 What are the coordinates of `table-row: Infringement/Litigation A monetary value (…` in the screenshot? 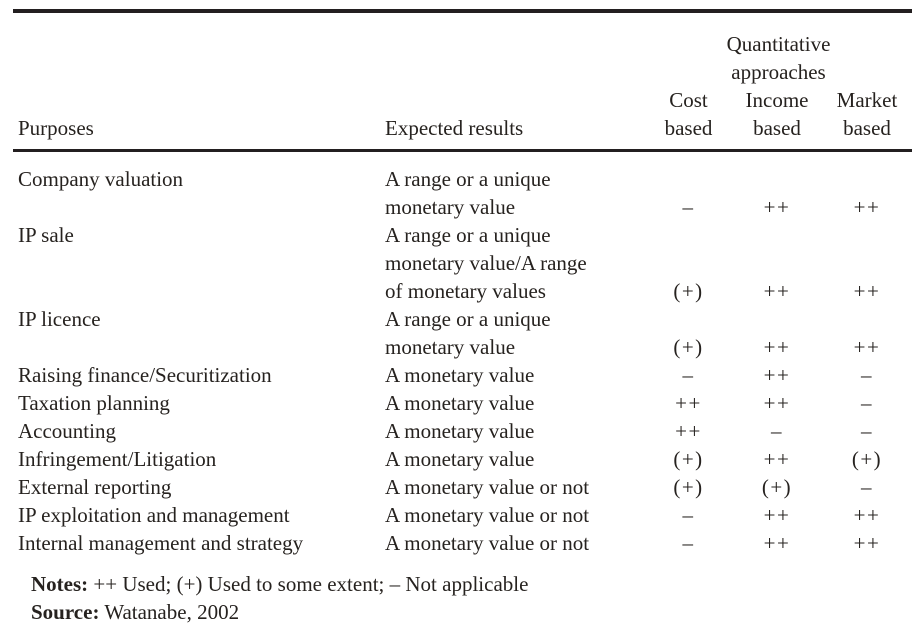 It's located at (462, 459).